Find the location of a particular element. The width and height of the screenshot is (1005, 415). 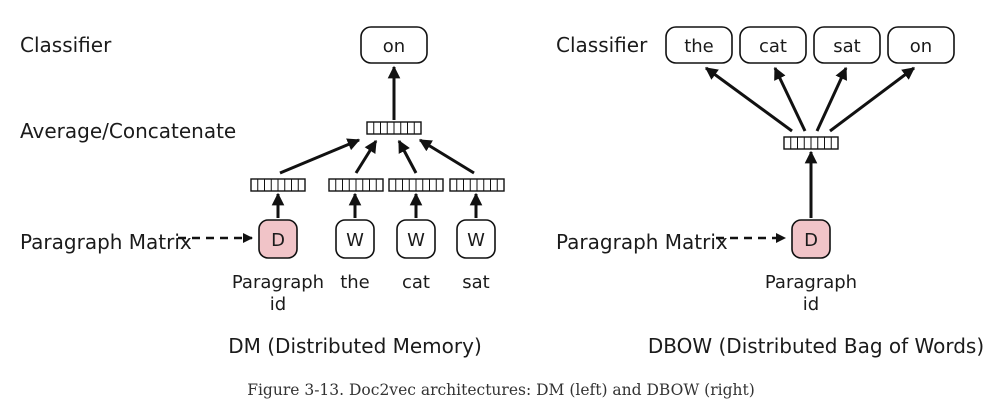

dbow-output-node-cat: cat is located at coordinates (773, 45).